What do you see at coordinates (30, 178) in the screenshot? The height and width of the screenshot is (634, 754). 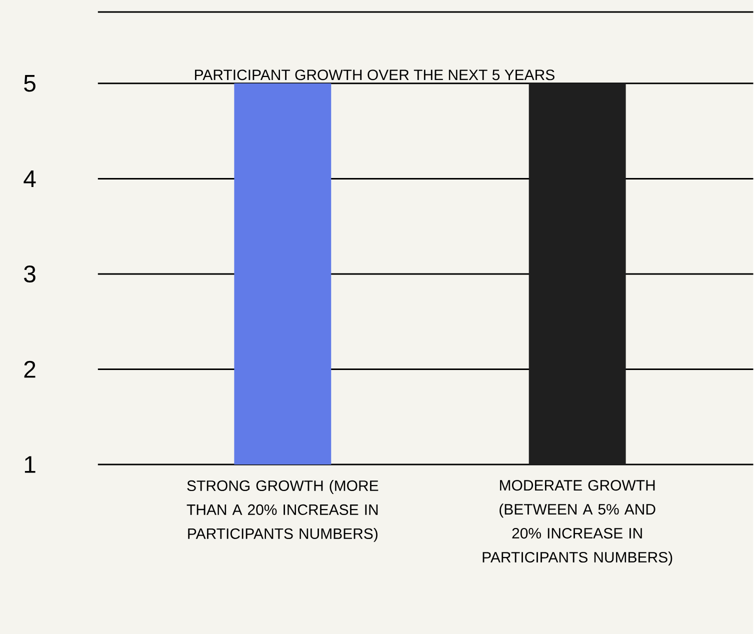 I see `y-tick-label: 4` at bounding box center [30, 178].